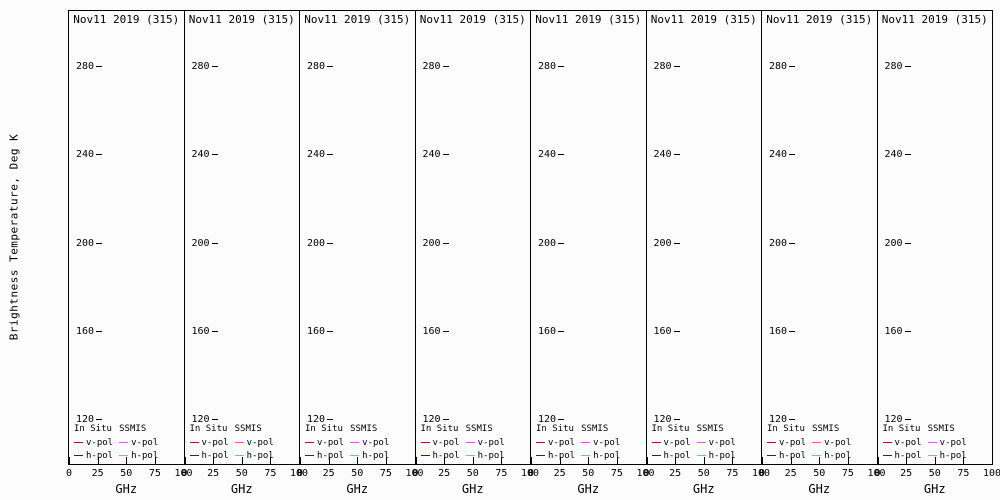 Image resolution: width=1000 pixels, height=500 pixels. I want to click on y-tick-label: 160, so click(315, 331).